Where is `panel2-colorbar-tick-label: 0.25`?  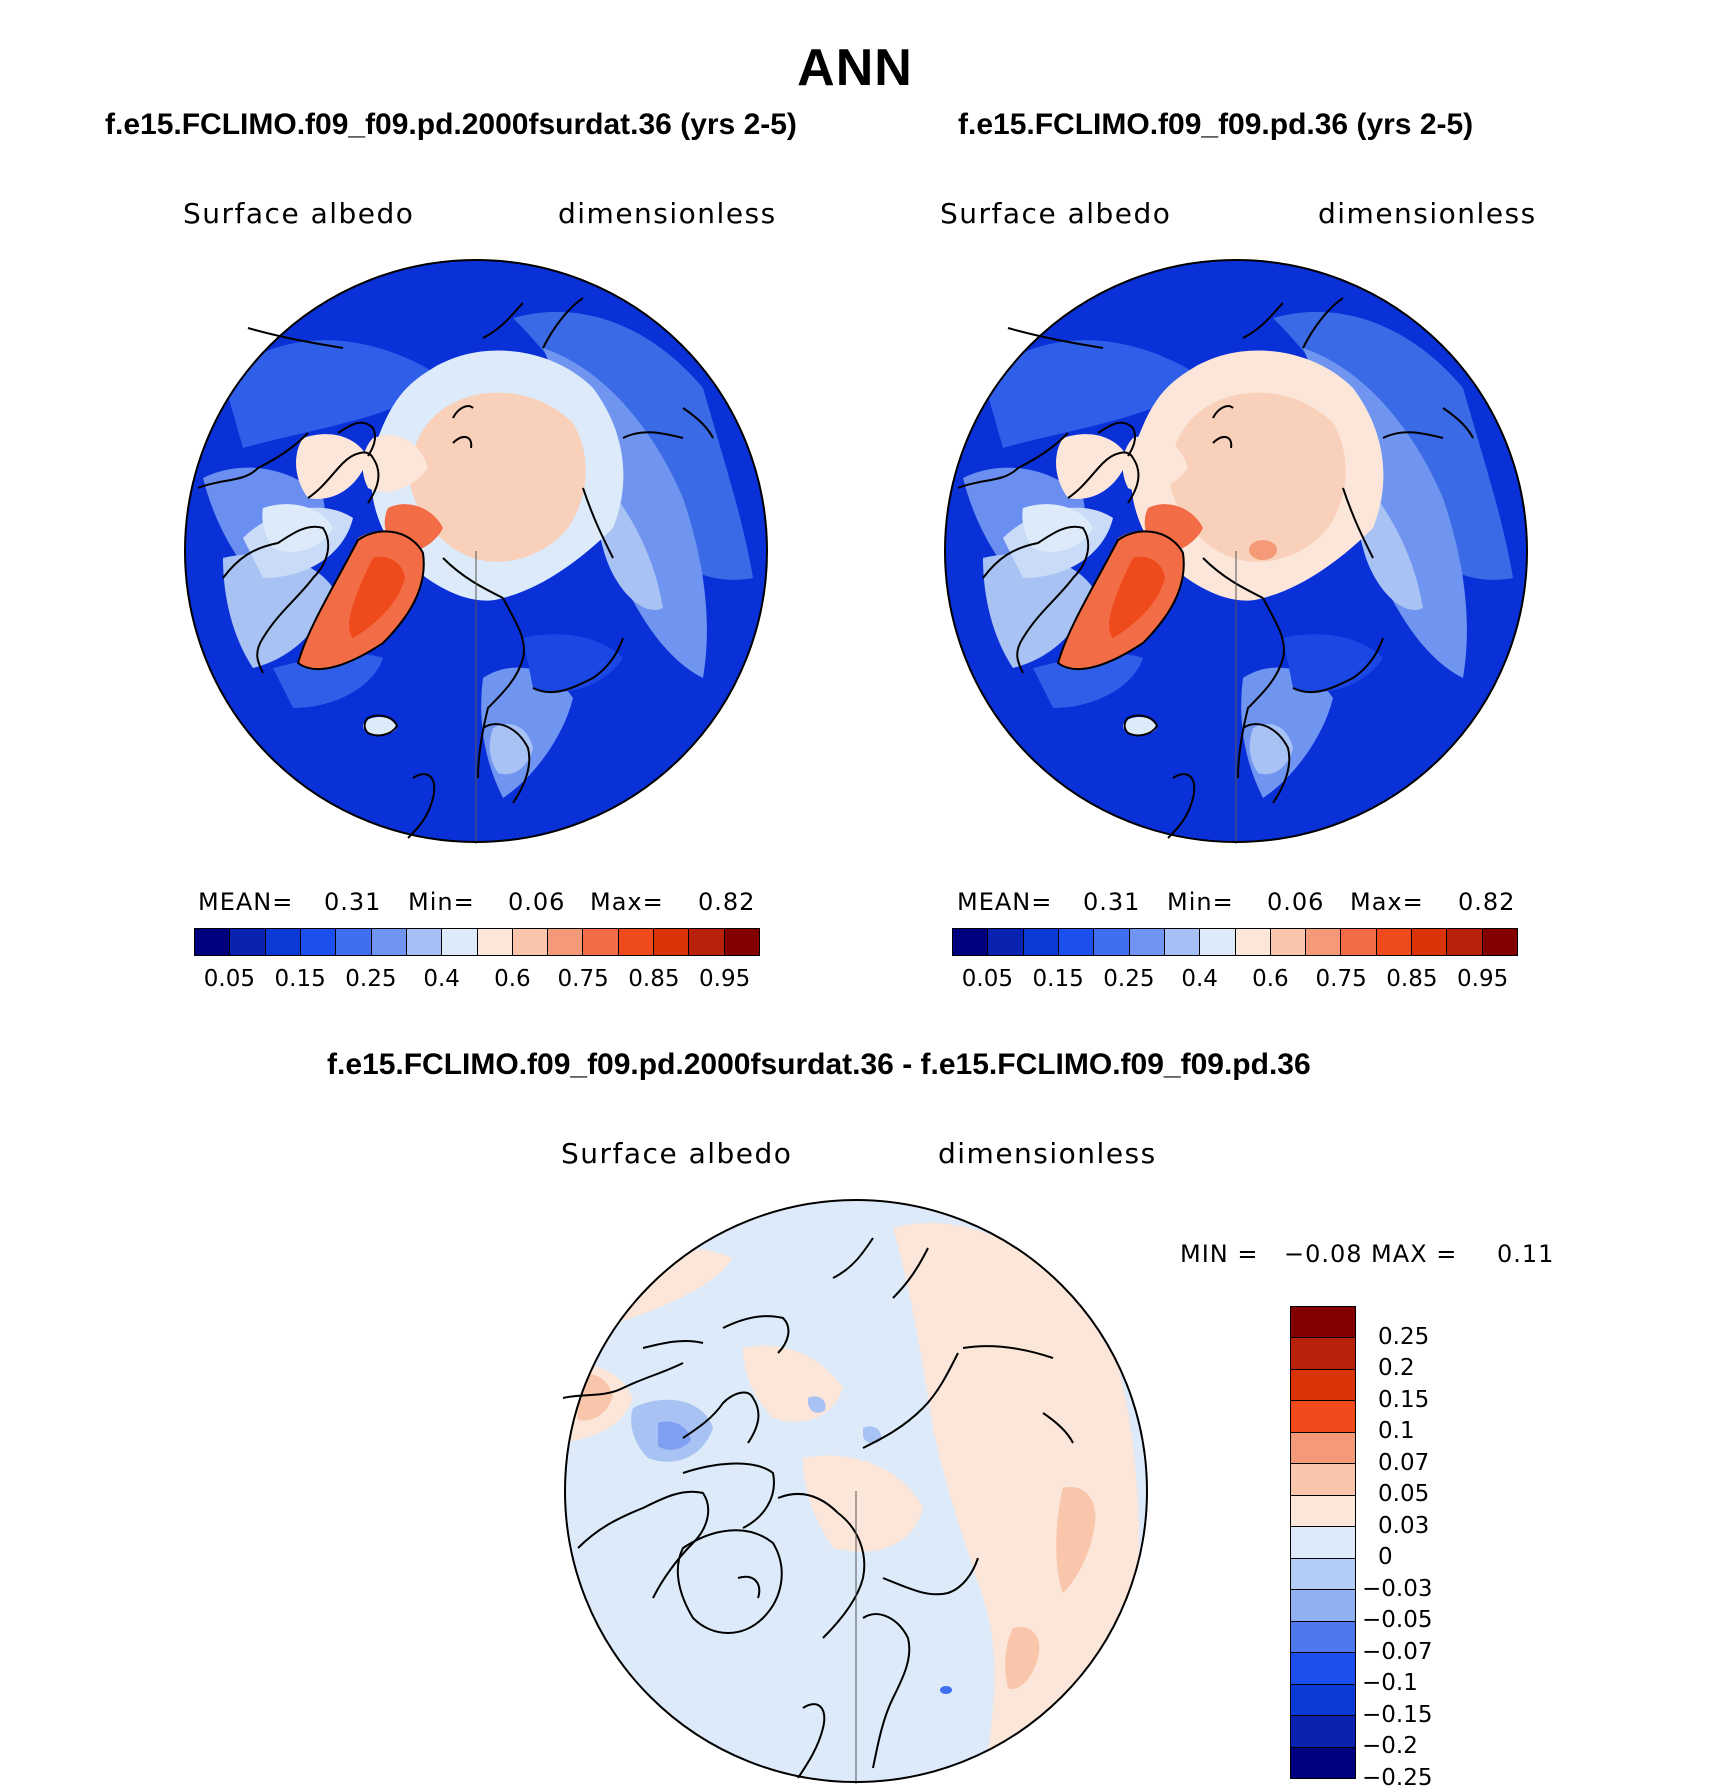
panel2-colorbar-tick-label: 0.25 is located at coordinates (1129, 979).